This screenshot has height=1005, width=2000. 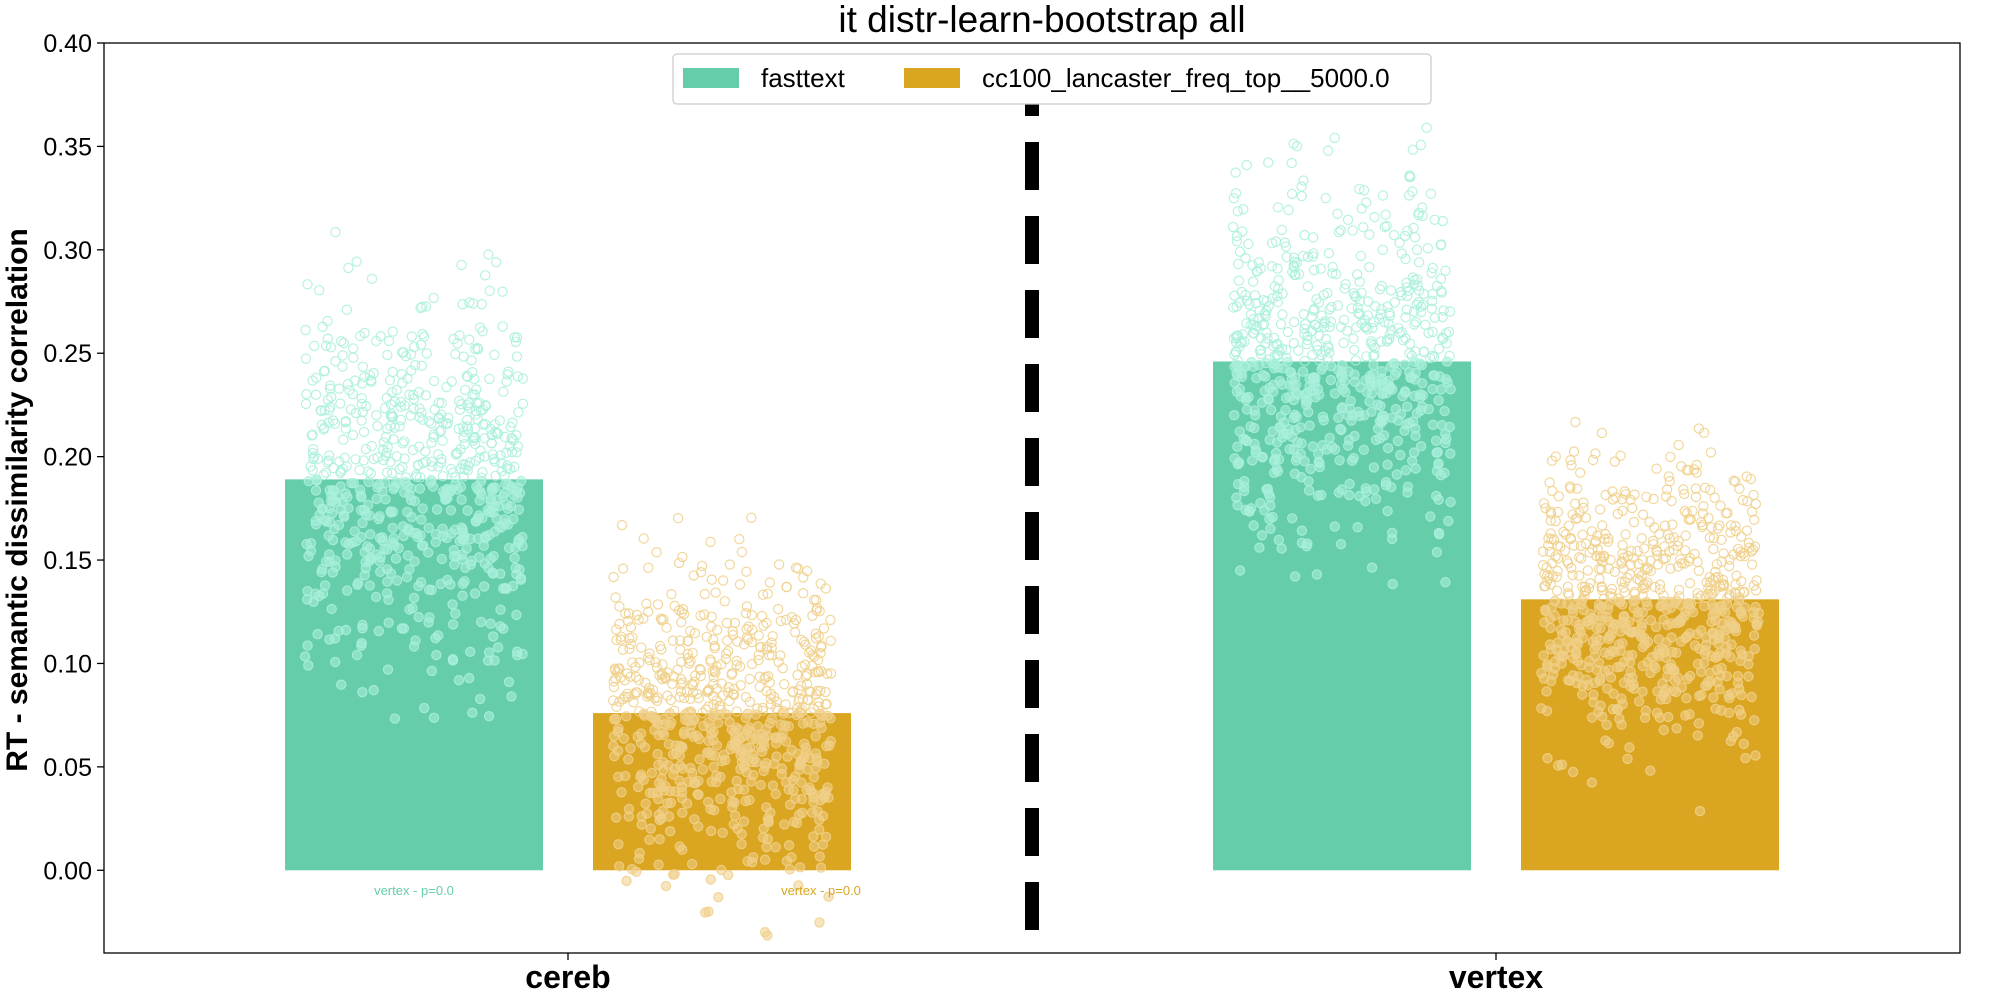 I want to click on y-tick-label: 0.15, so click(x=67, y=561).